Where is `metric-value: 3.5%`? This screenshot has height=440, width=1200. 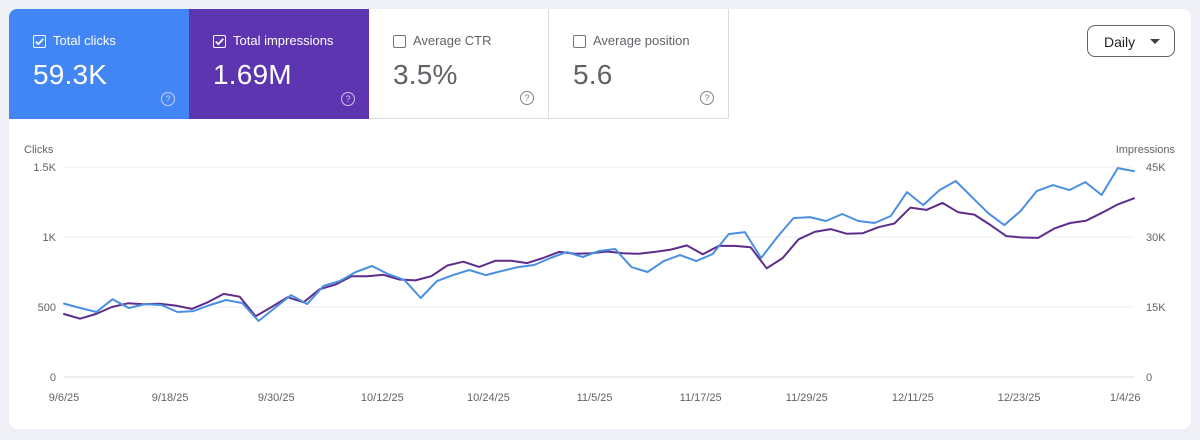 metric-value: 3.5% is located at coordinates (425, 74).